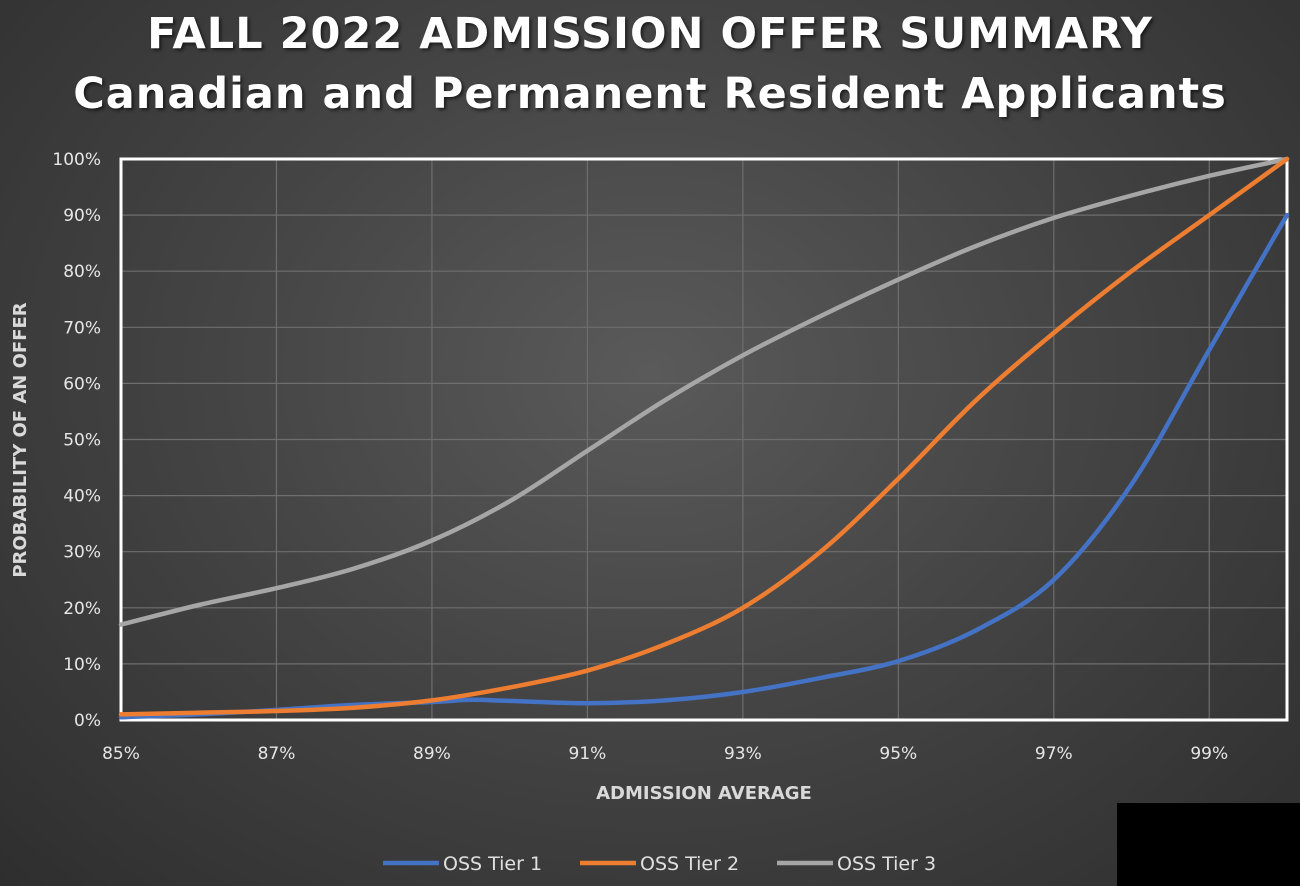 This screenshot has height=886, width=1300. What do you see at coordinates (82, 272) in the screenshot?
I see `y-tick-label: 80%` at bounding box center [82, 272].